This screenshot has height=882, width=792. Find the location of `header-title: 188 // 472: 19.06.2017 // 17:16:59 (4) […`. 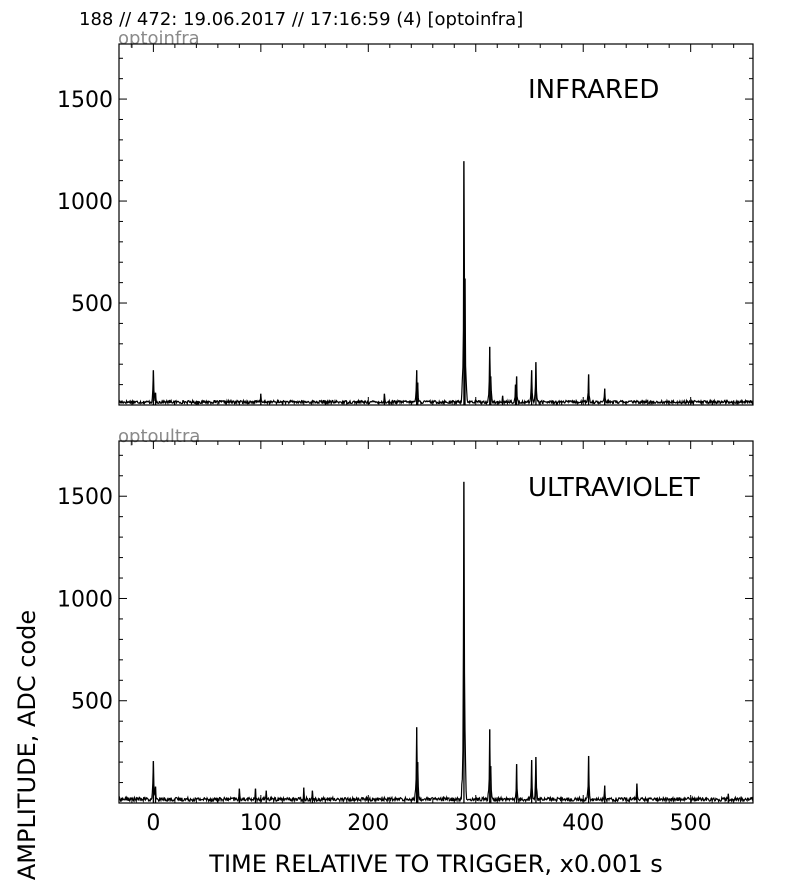

header-title: 188 // 472: 19.06.2017 // 17:16:59 (4) [… is located at coordinates (301, 19).